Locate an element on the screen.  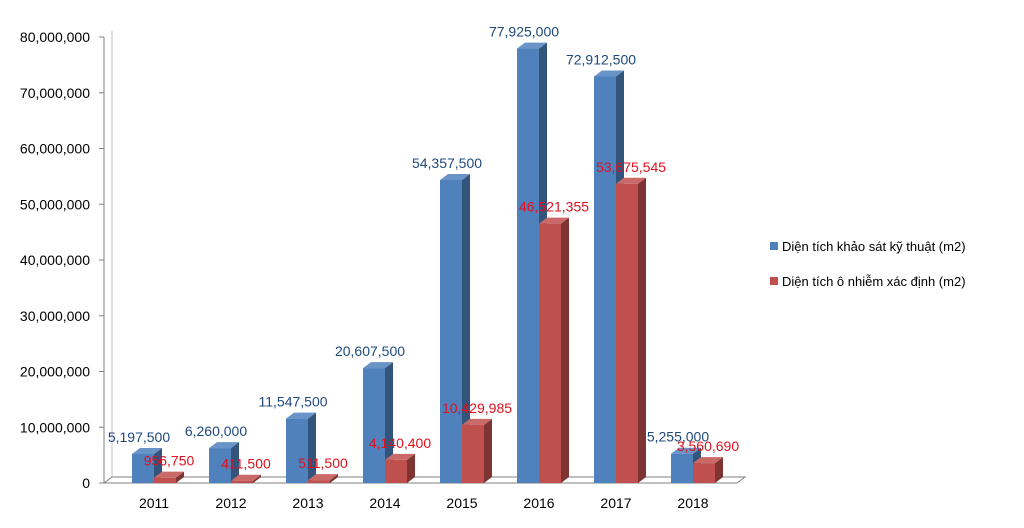
y-tick-label: 60,000,000 is located at coordinates (55, 149).